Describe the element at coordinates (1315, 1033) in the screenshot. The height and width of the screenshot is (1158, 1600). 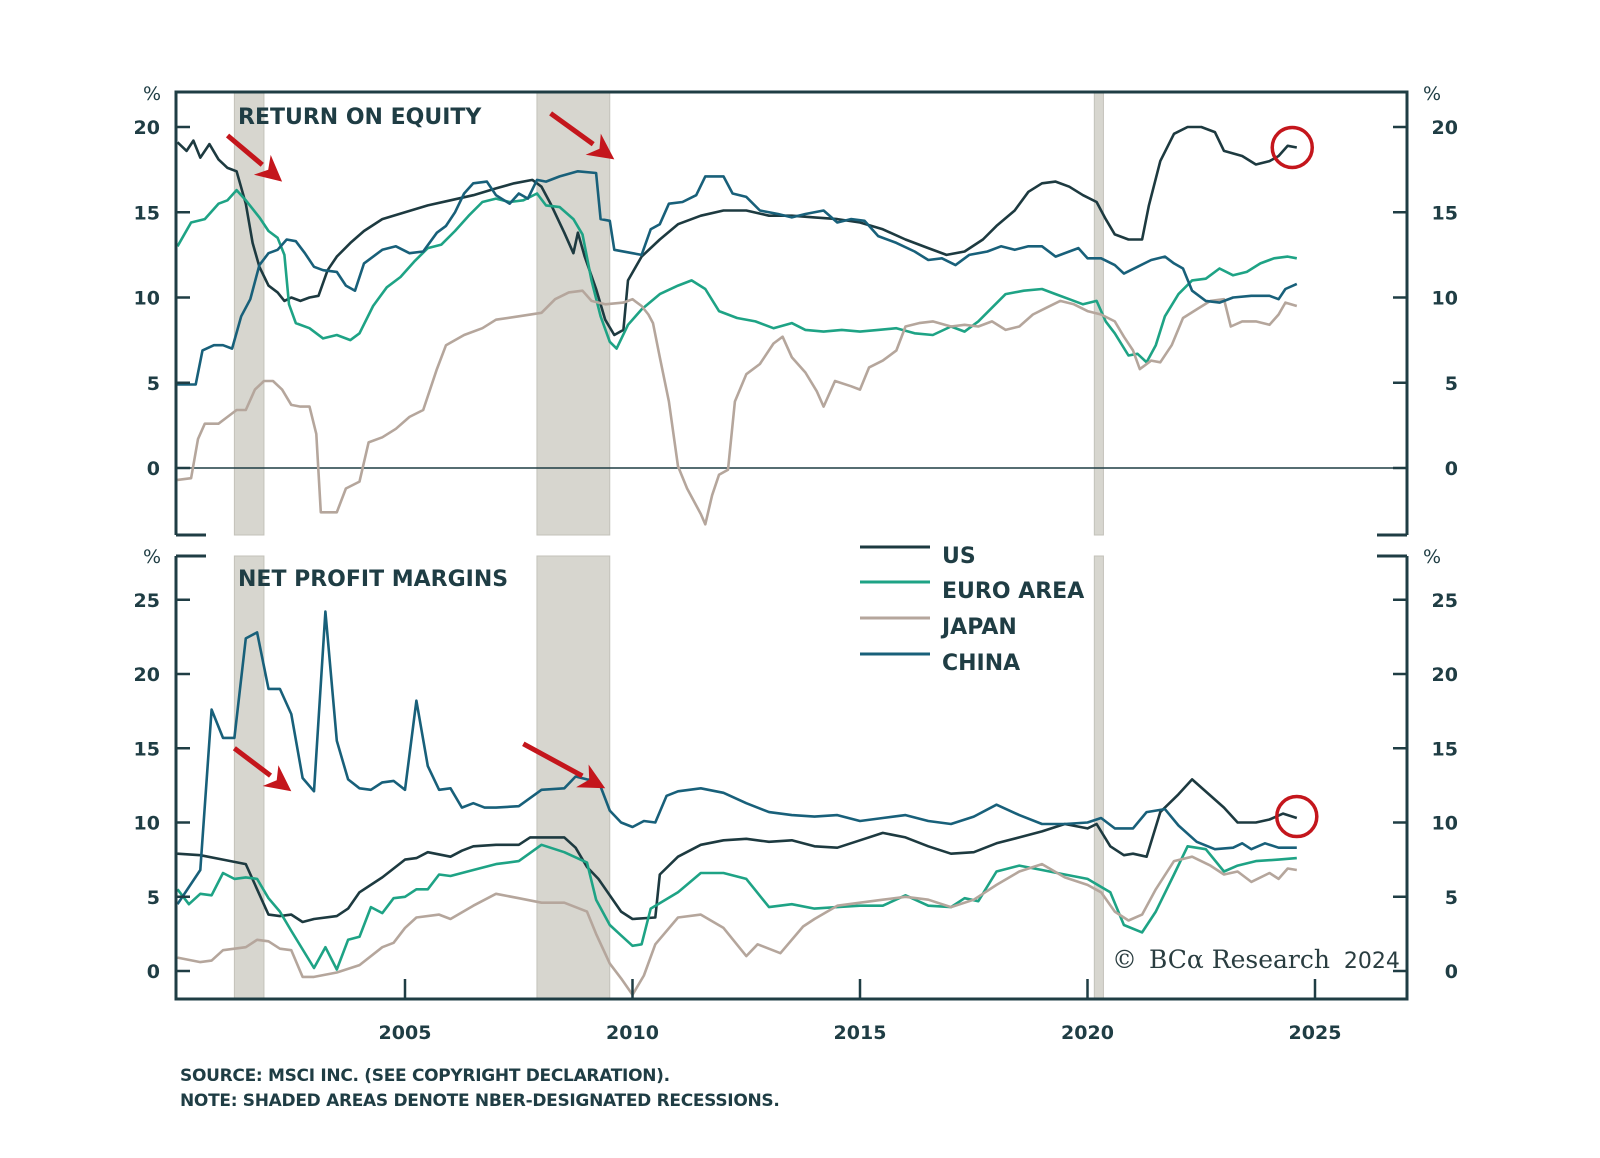
I see `x-tick-label: 2025` at that location.